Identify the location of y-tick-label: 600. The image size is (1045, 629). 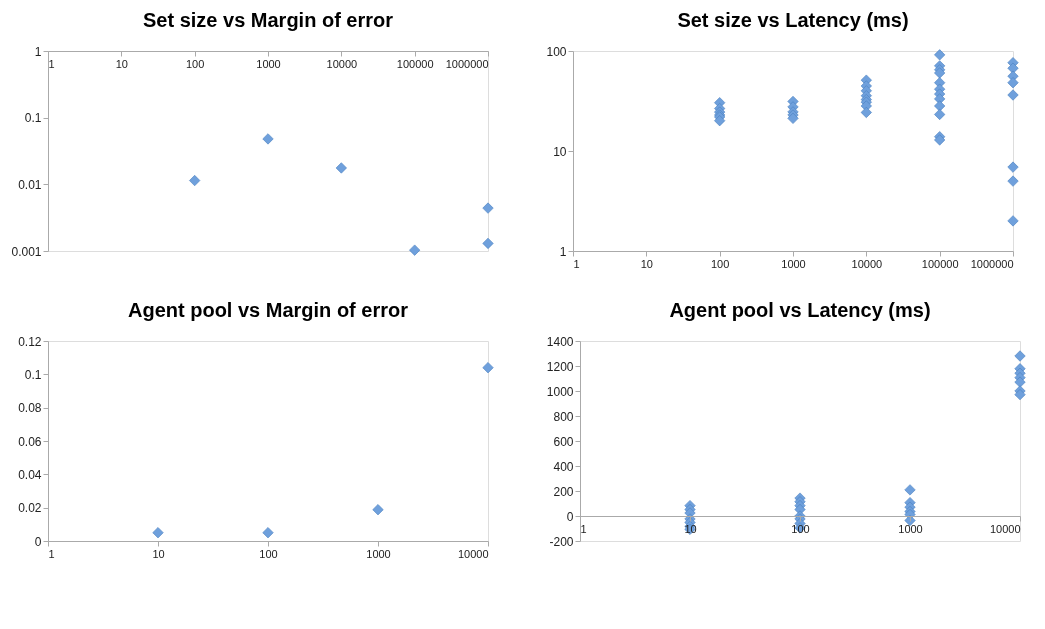
(563, 441).